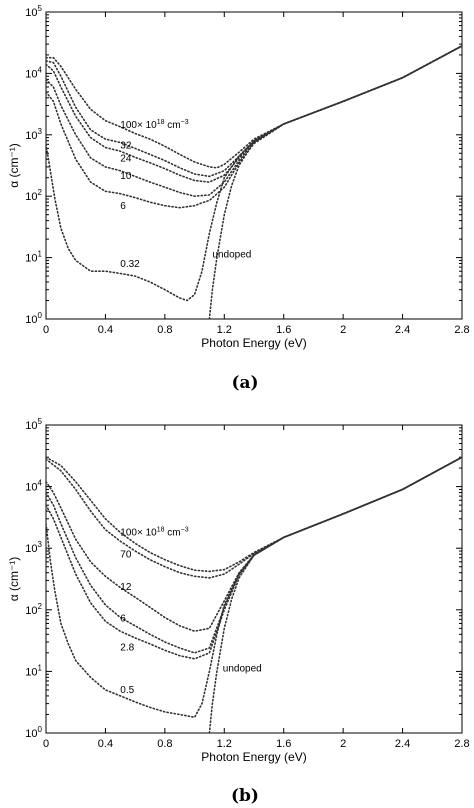 This screenshot has width=474, height=808. What do you see at coordinates (126, 176) in the screenshot?
I see `series-label: 10` at bounding box center [126, 176].